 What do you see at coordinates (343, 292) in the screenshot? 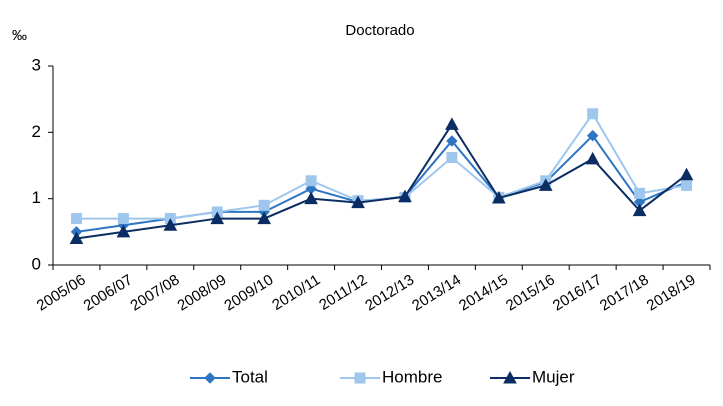
I see `x-tick-label: 2011/12` at bounding box center [343, 292].